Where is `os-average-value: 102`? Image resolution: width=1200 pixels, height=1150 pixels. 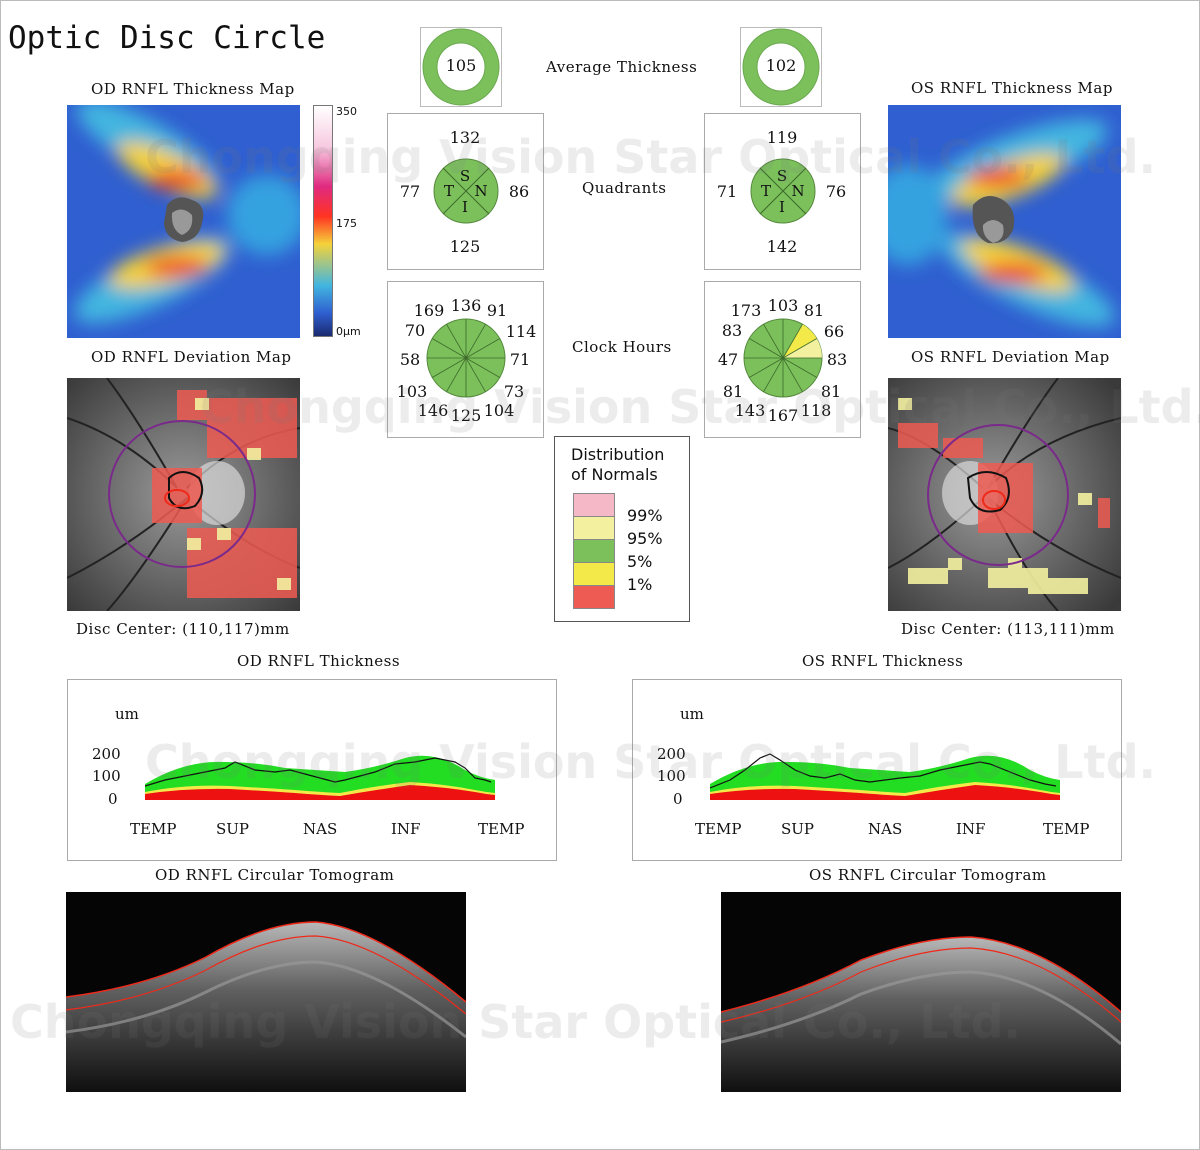
os-average-value: 102 is located at coordinates (781, 65).